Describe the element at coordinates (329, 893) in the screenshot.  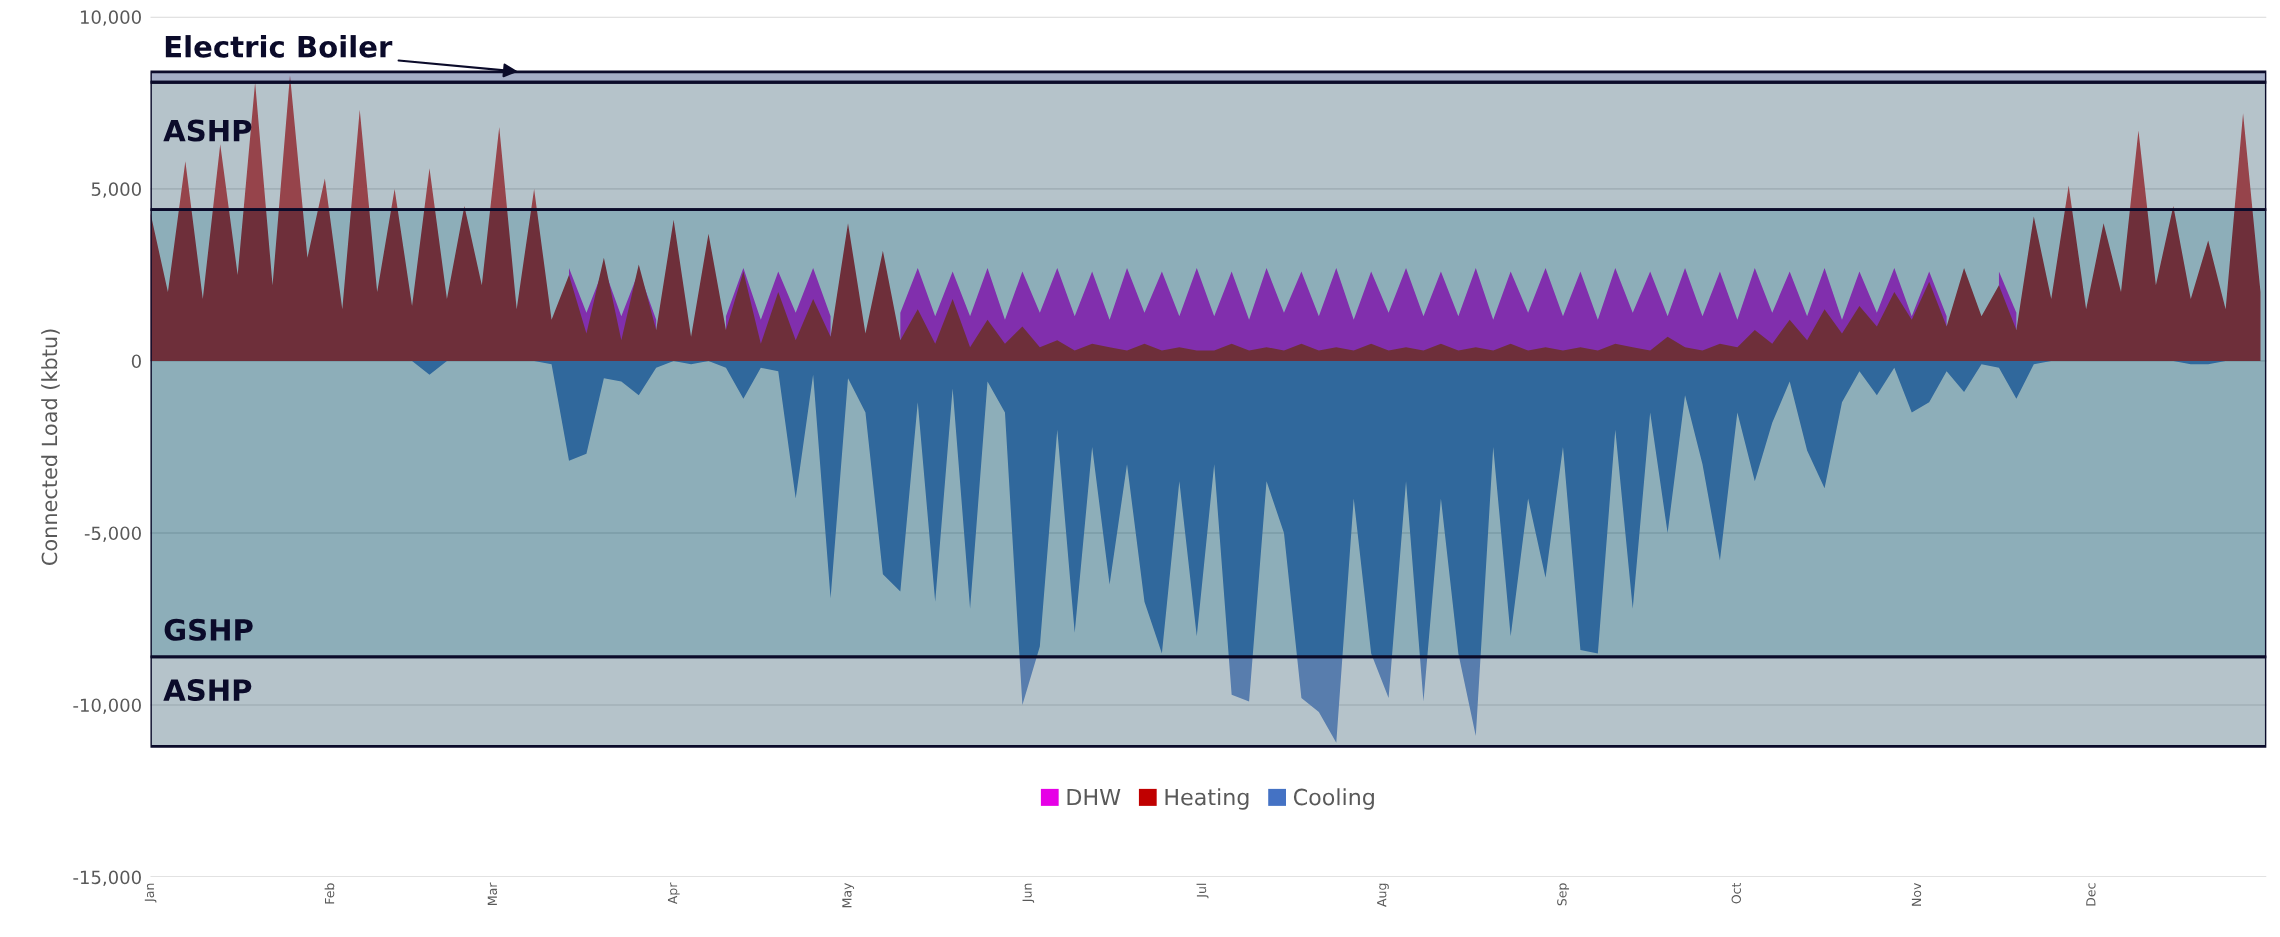
I see `x-tick-label: Feb` at that location.